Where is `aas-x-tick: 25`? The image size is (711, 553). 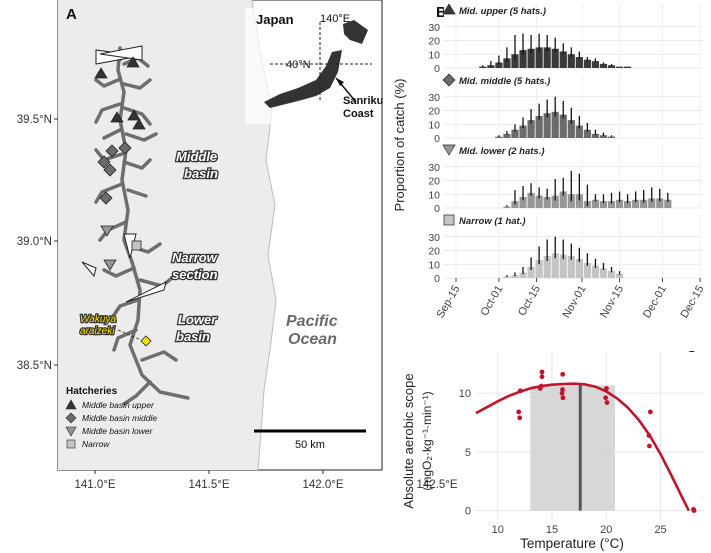
aas-x-tick: 25 is located at coordinates (660, 530).